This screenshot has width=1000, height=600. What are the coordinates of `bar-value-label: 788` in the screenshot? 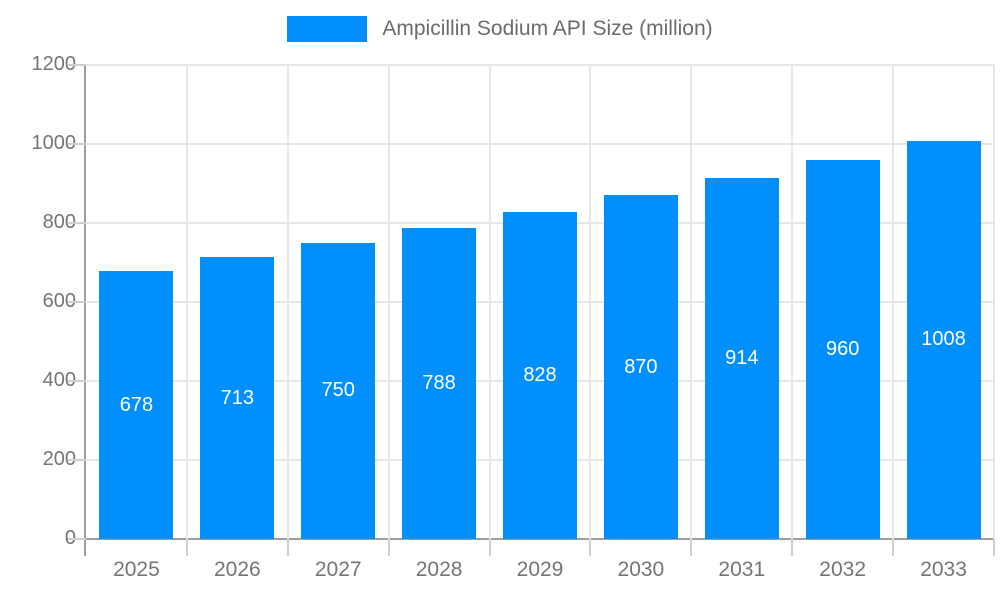 It's located at (439, 382).